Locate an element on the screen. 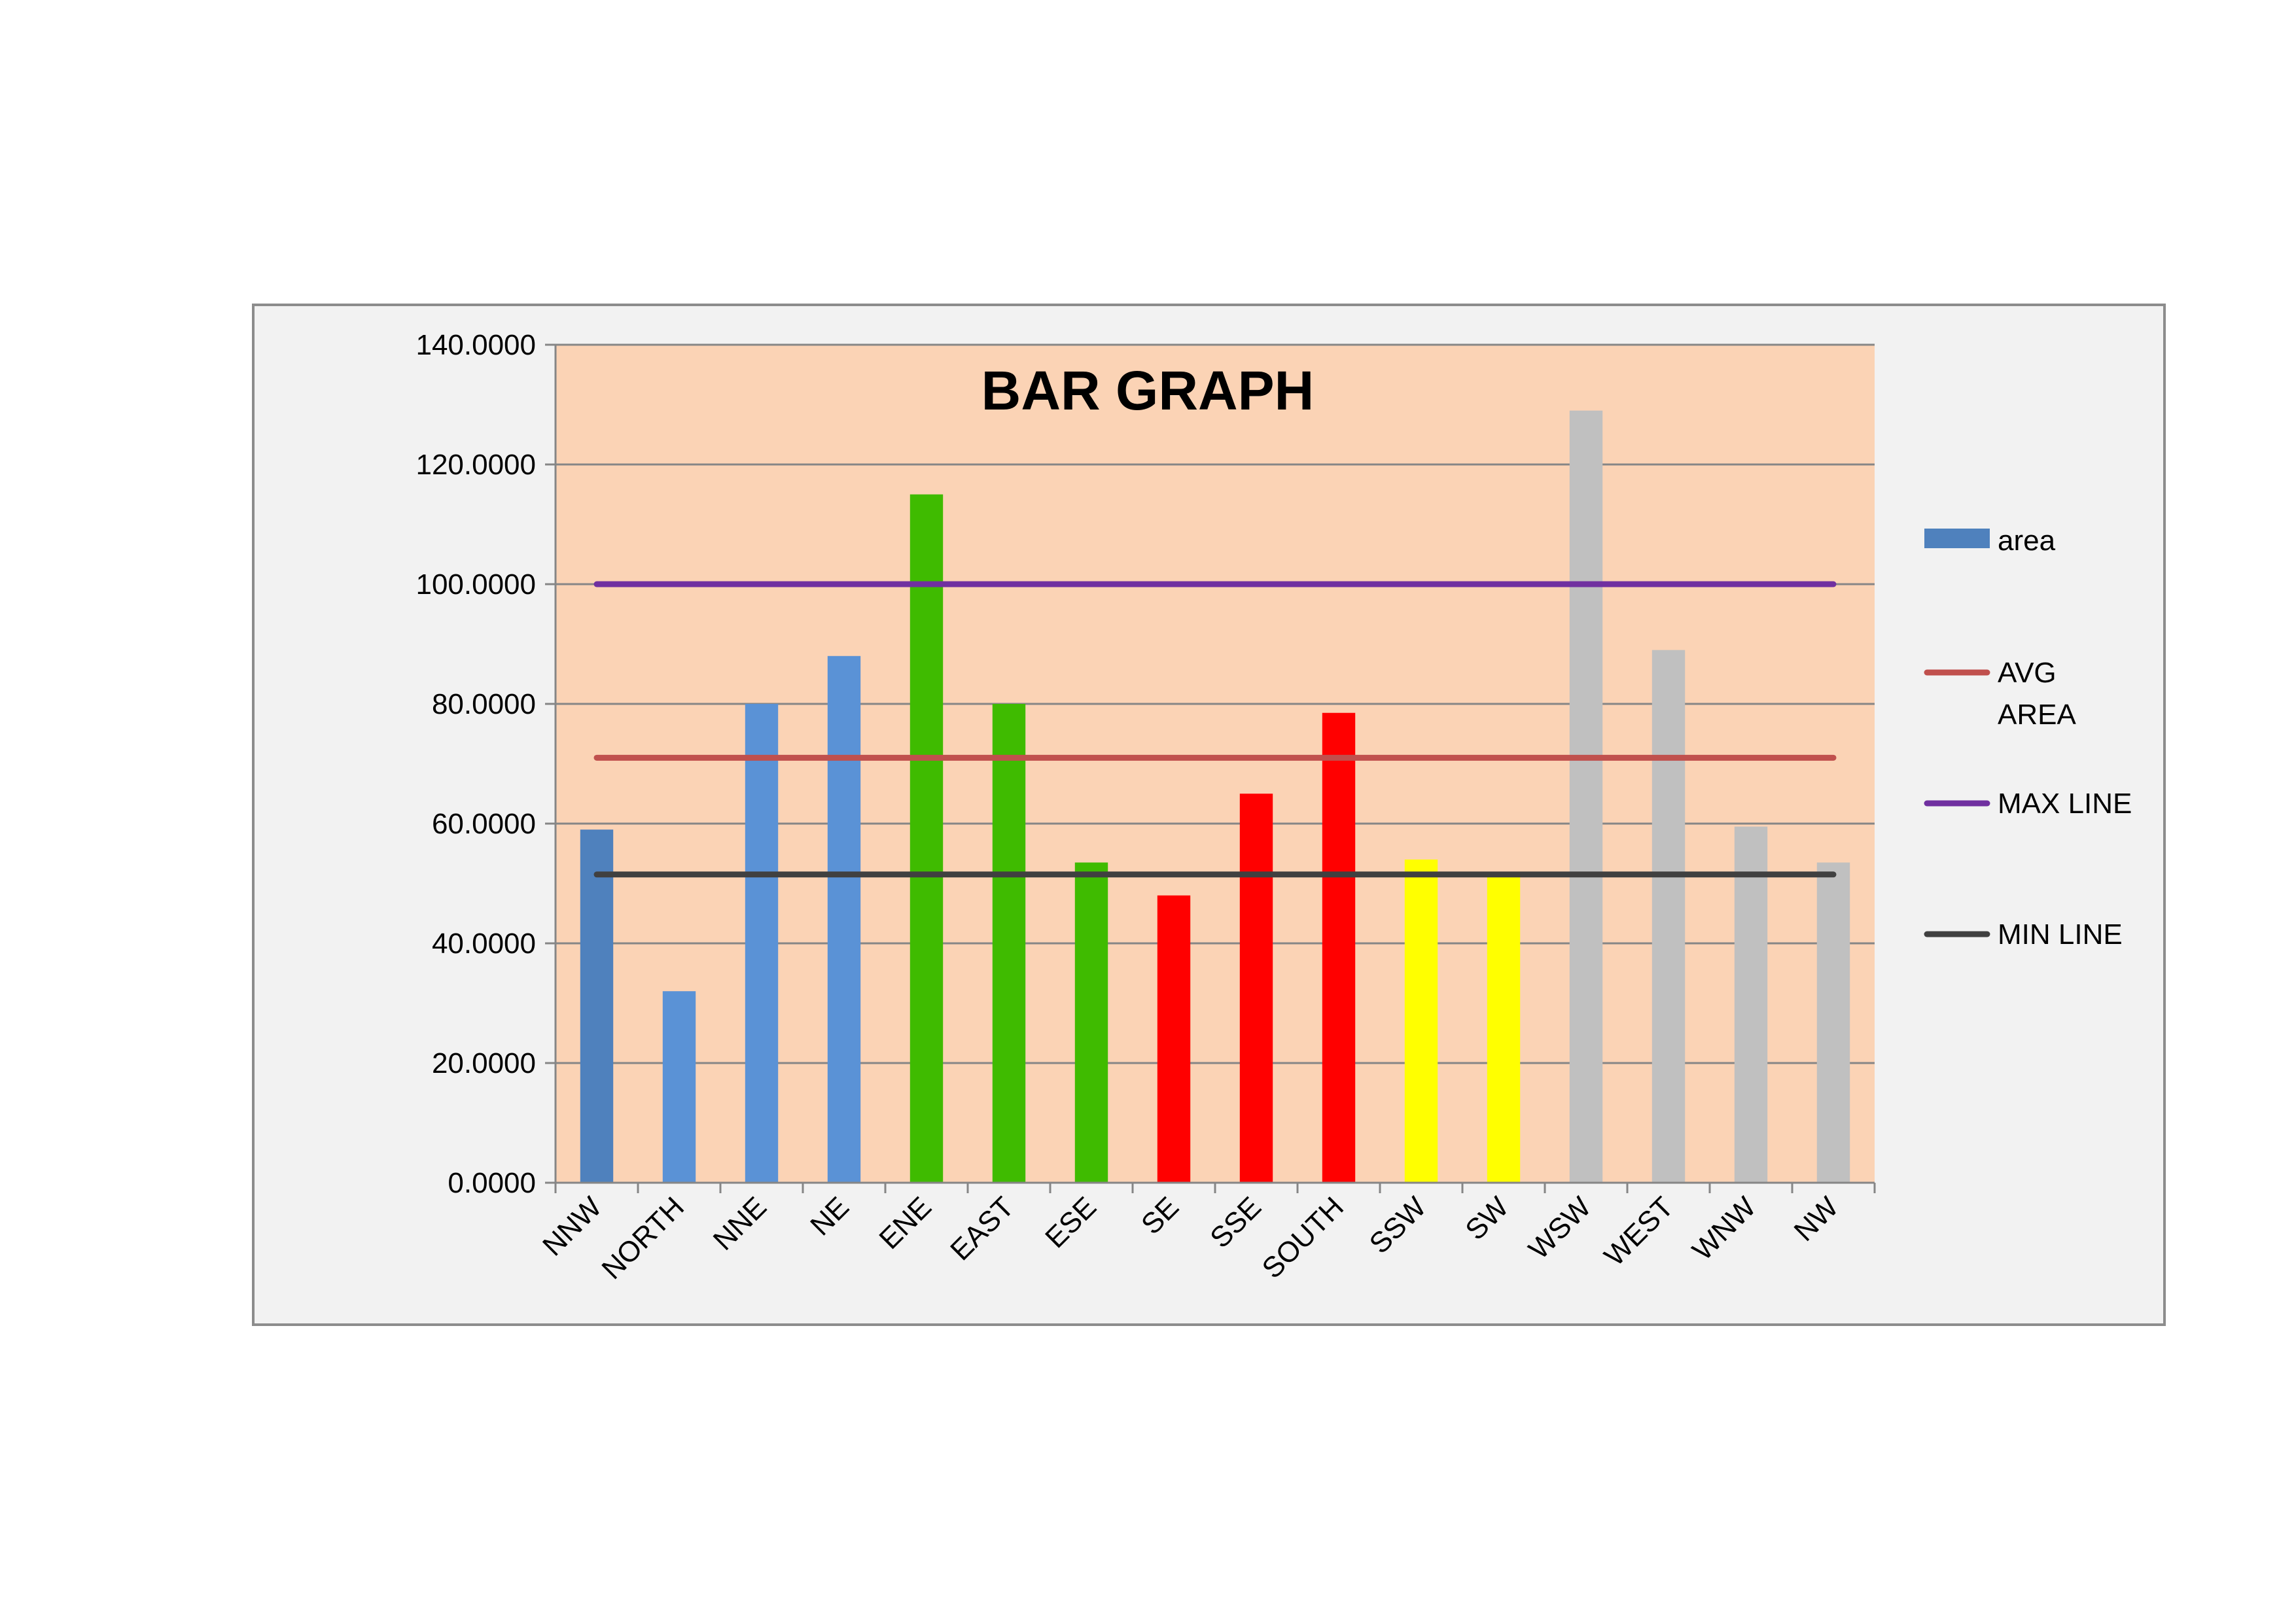 The height and width of the screenshot is (1623, 2296). x-category-label: SE is located at coordinates (1160, 1216).